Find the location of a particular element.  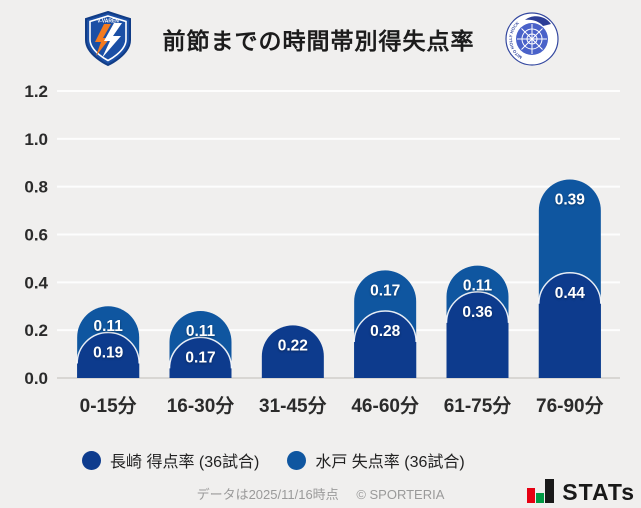

legend-item-nagasaki: 長崎 得点率 (36試合) is located at coordinates (170, 460).